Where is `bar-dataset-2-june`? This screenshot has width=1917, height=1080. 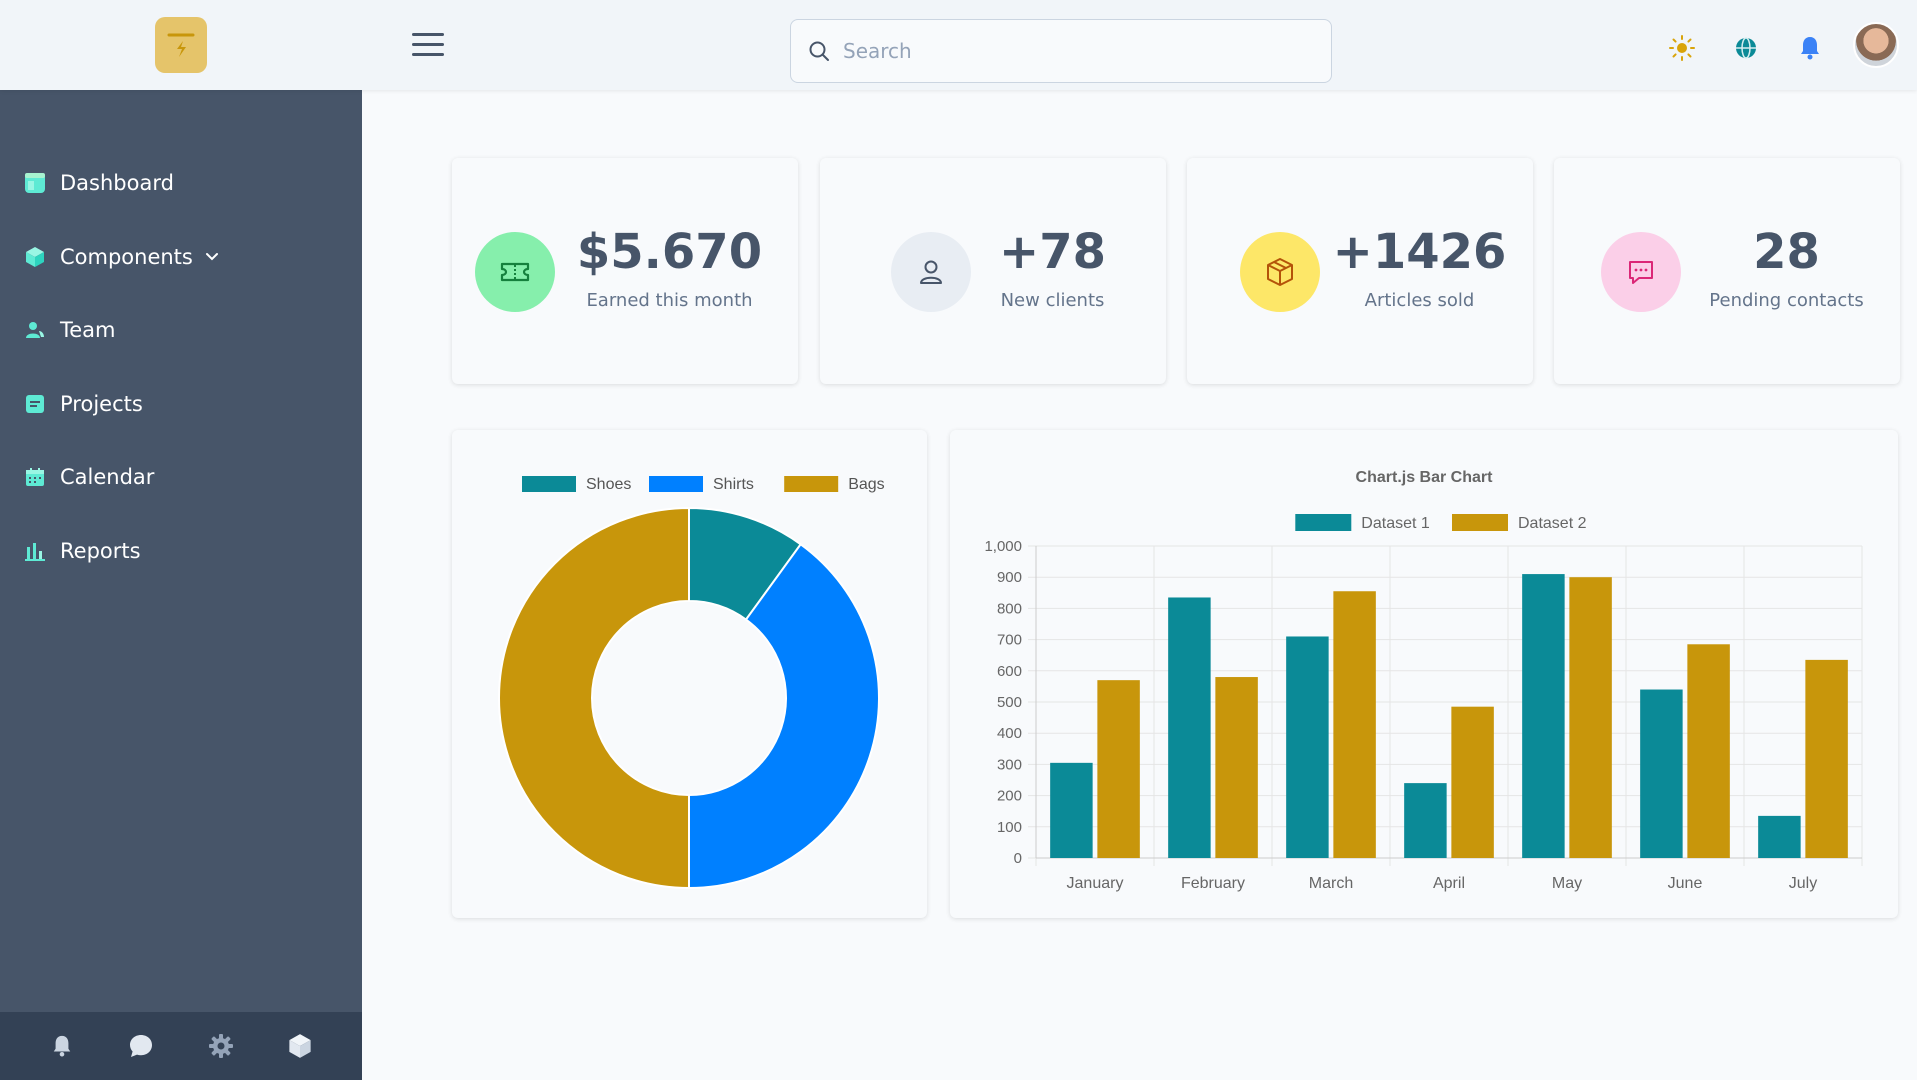
bar-dataset-2-june is located at coordinates (1708, 751).